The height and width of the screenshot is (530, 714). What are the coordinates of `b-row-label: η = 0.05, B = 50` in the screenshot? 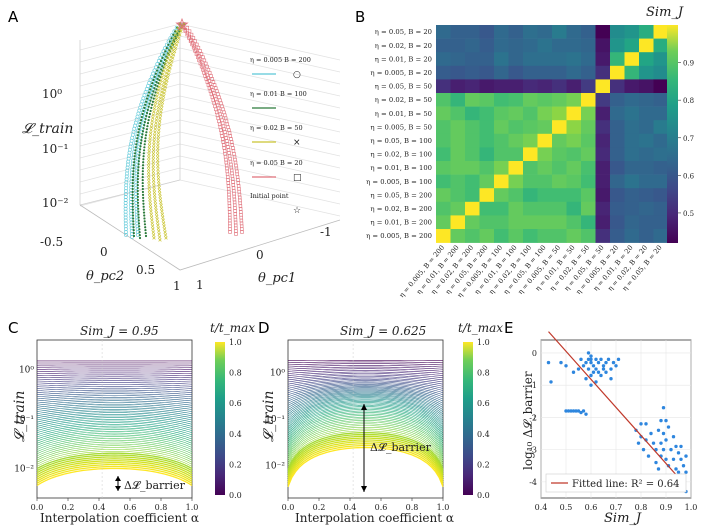 It's located at (403, 87).